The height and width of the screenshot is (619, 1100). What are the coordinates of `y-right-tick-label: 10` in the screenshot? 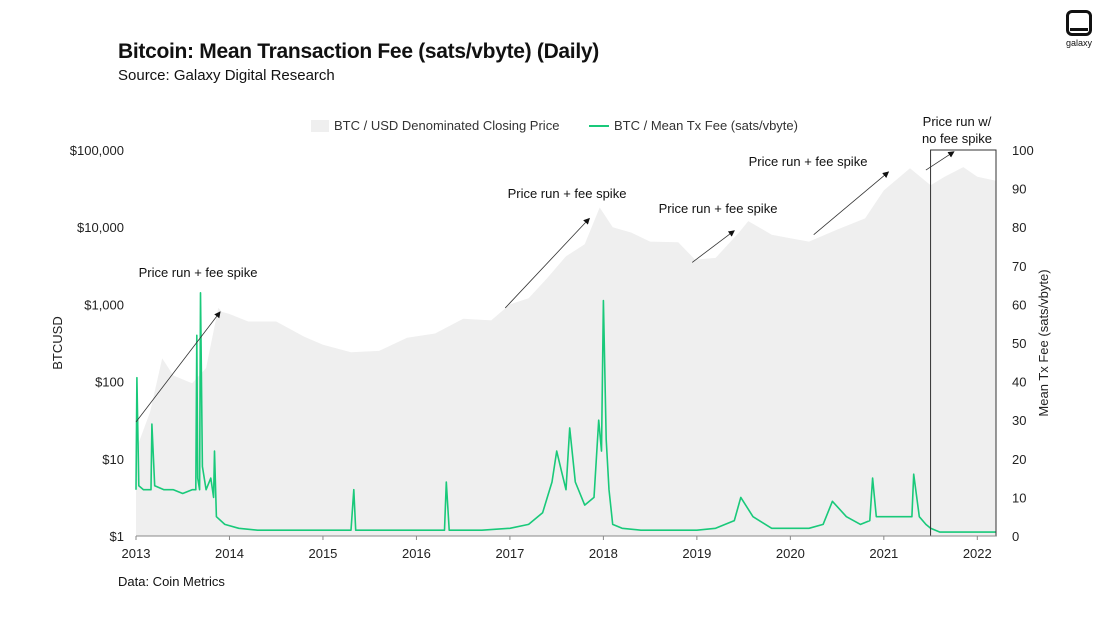 It's located at (1019, 497).